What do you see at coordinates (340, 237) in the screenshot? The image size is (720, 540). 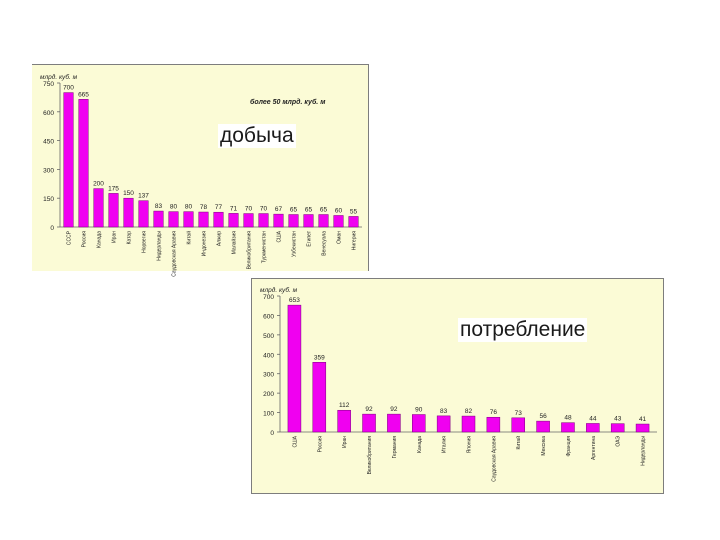 I see `category-label: Оман` at bounding box center [340, 237].